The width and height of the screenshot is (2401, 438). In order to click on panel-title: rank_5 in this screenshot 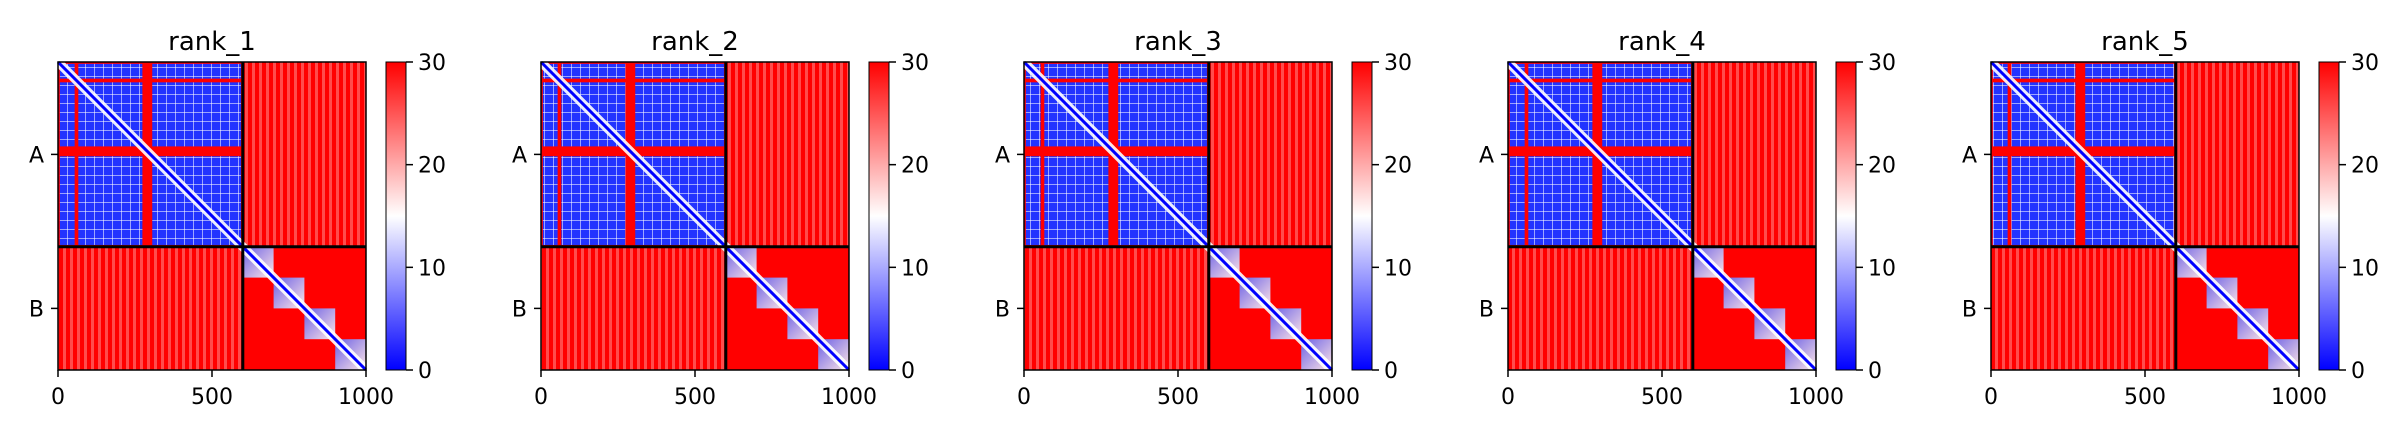, I will do `click(2145, 42)`.